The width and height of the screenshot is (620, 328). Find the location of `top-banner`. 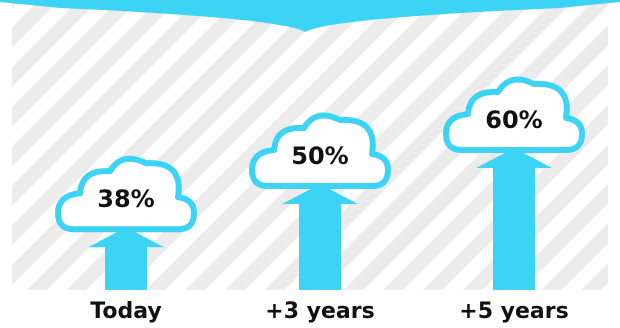

top-banner is located at coordinates (310, 16).